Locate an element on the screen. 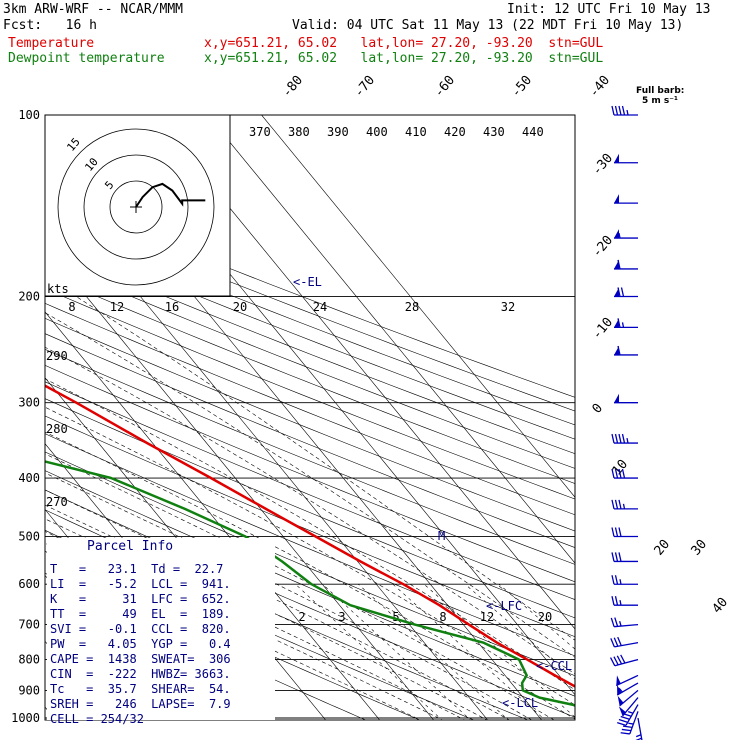 This screenshot has height=740, width=740. pressure-tick-label: 700 is located at coordinates (29, 625).